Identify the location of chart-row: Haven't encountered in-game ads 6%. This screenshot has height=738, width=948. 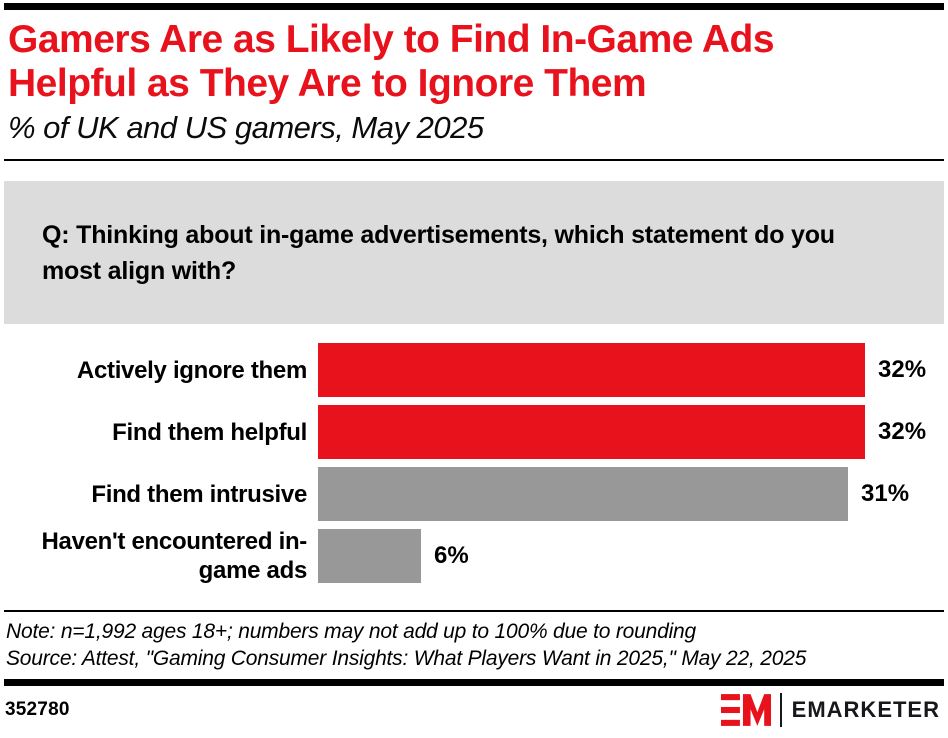
(474, 556).